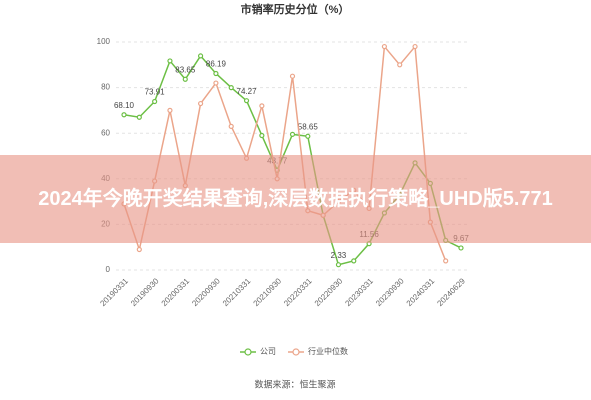  Describe the element at coordinates (114, 292) in the screenshot. I see `x-tick-label: 20190331` at that location.